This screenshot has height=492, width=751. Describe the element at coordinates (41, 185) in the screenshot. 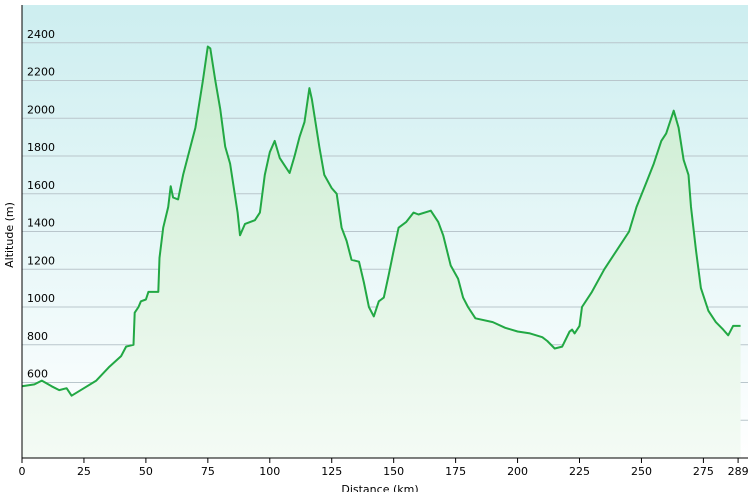

I see `y-tick-label: 1600` at that location.